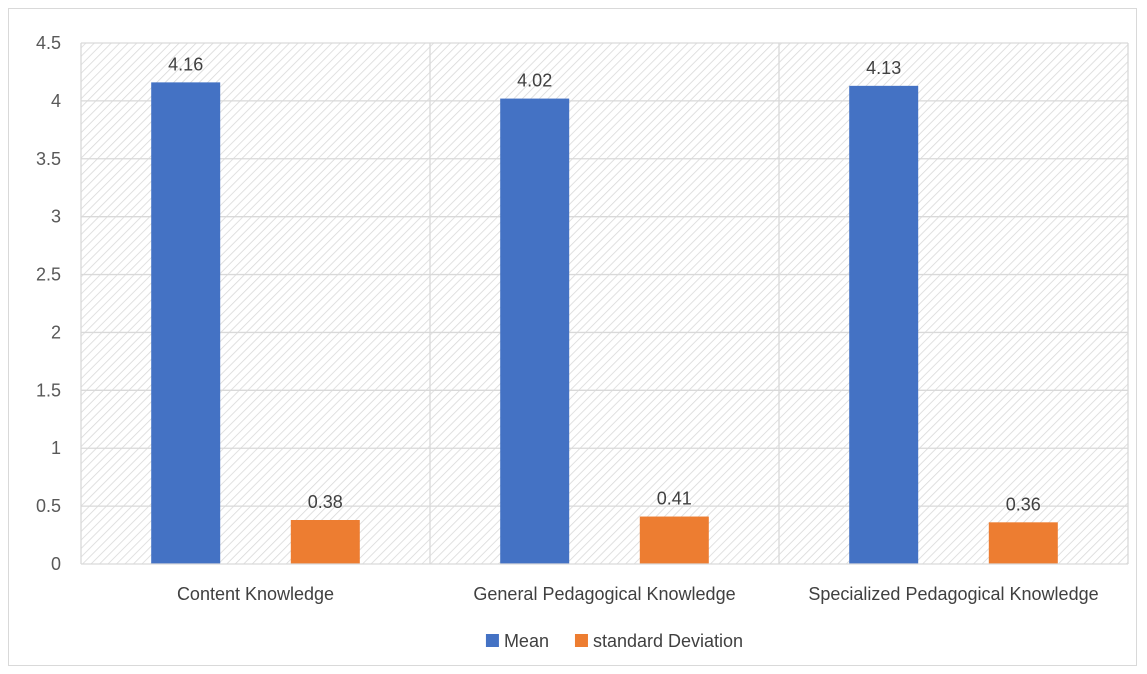 The image size is (1147, 674). I want to click on y-tick-label: 0.5, so click(48, 506).